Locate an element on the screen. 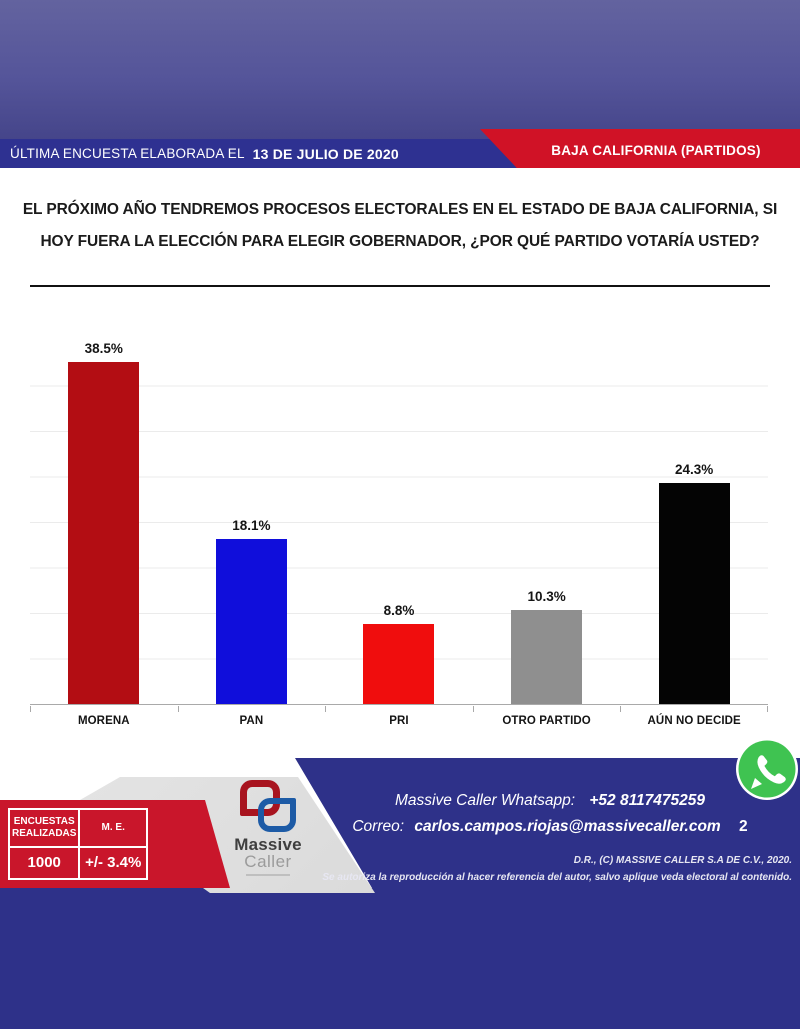 Image resolution: width=800 pixels, height=1029 pixels. whatsapp-label: Massive Caller Whatsapp: is located at coordinates (485, 800).